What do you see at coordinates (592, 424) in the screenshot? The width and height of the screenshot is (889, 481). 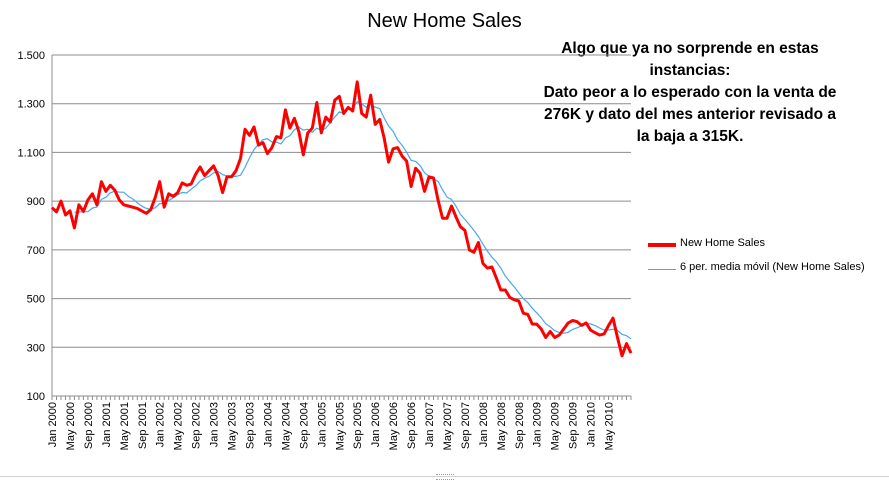 I see `x-tick-label-30: Jan 2010` at bounding box center [592, 424].